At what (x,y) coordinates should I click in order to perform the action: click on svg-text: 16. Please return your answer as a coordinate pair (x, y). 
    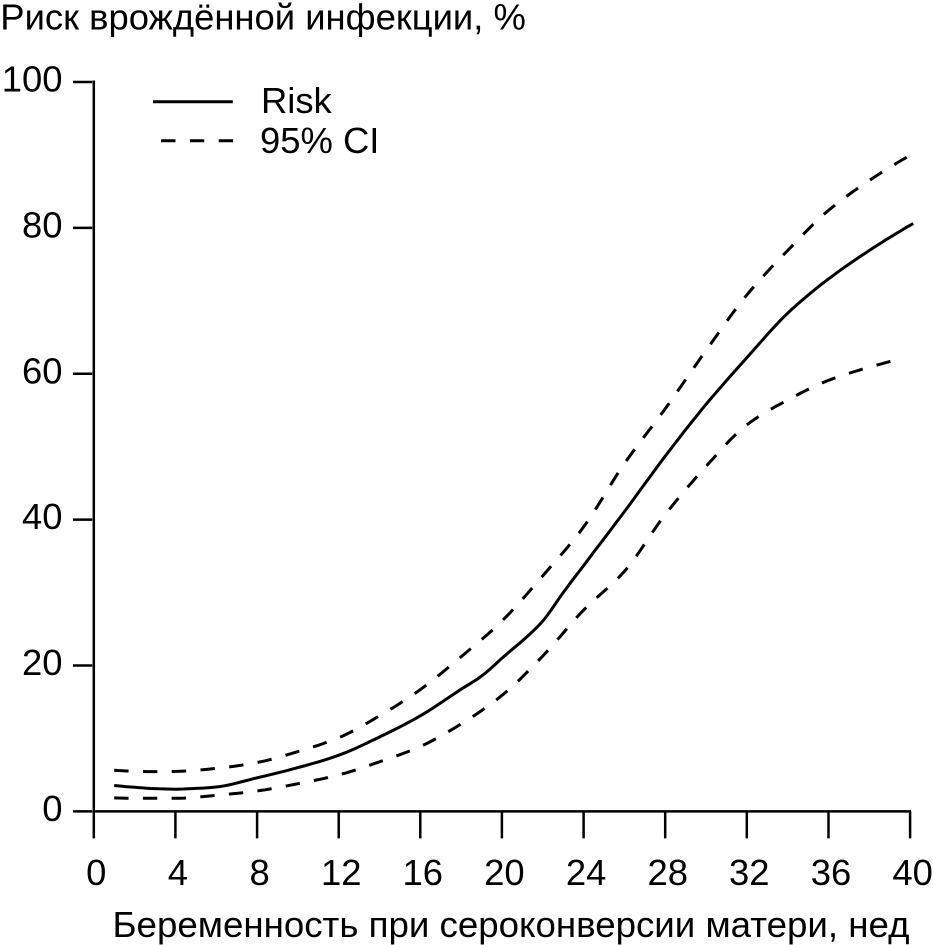
    Looking at the image, I should click on (423, 872).